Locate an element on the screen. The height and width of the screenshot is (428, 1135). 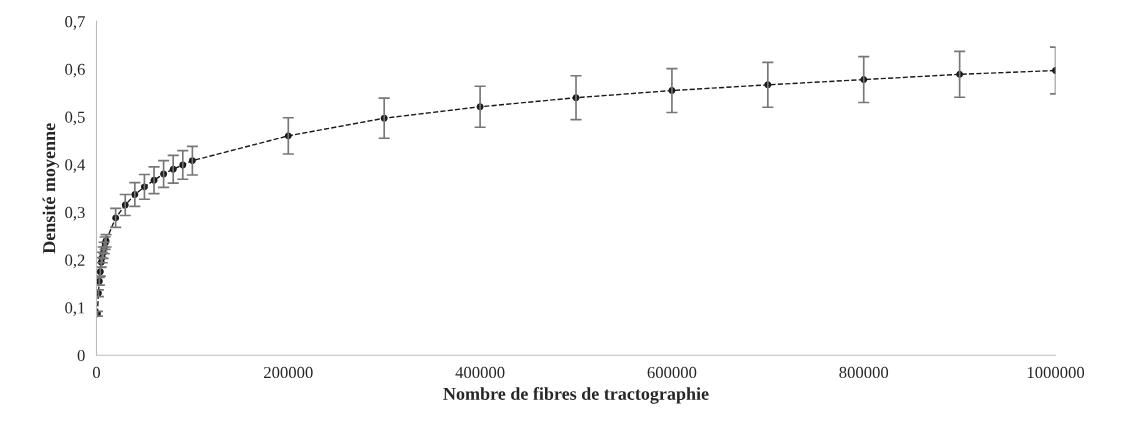
x-tick-label: 1000000 is located at coordinates (1056, 372).